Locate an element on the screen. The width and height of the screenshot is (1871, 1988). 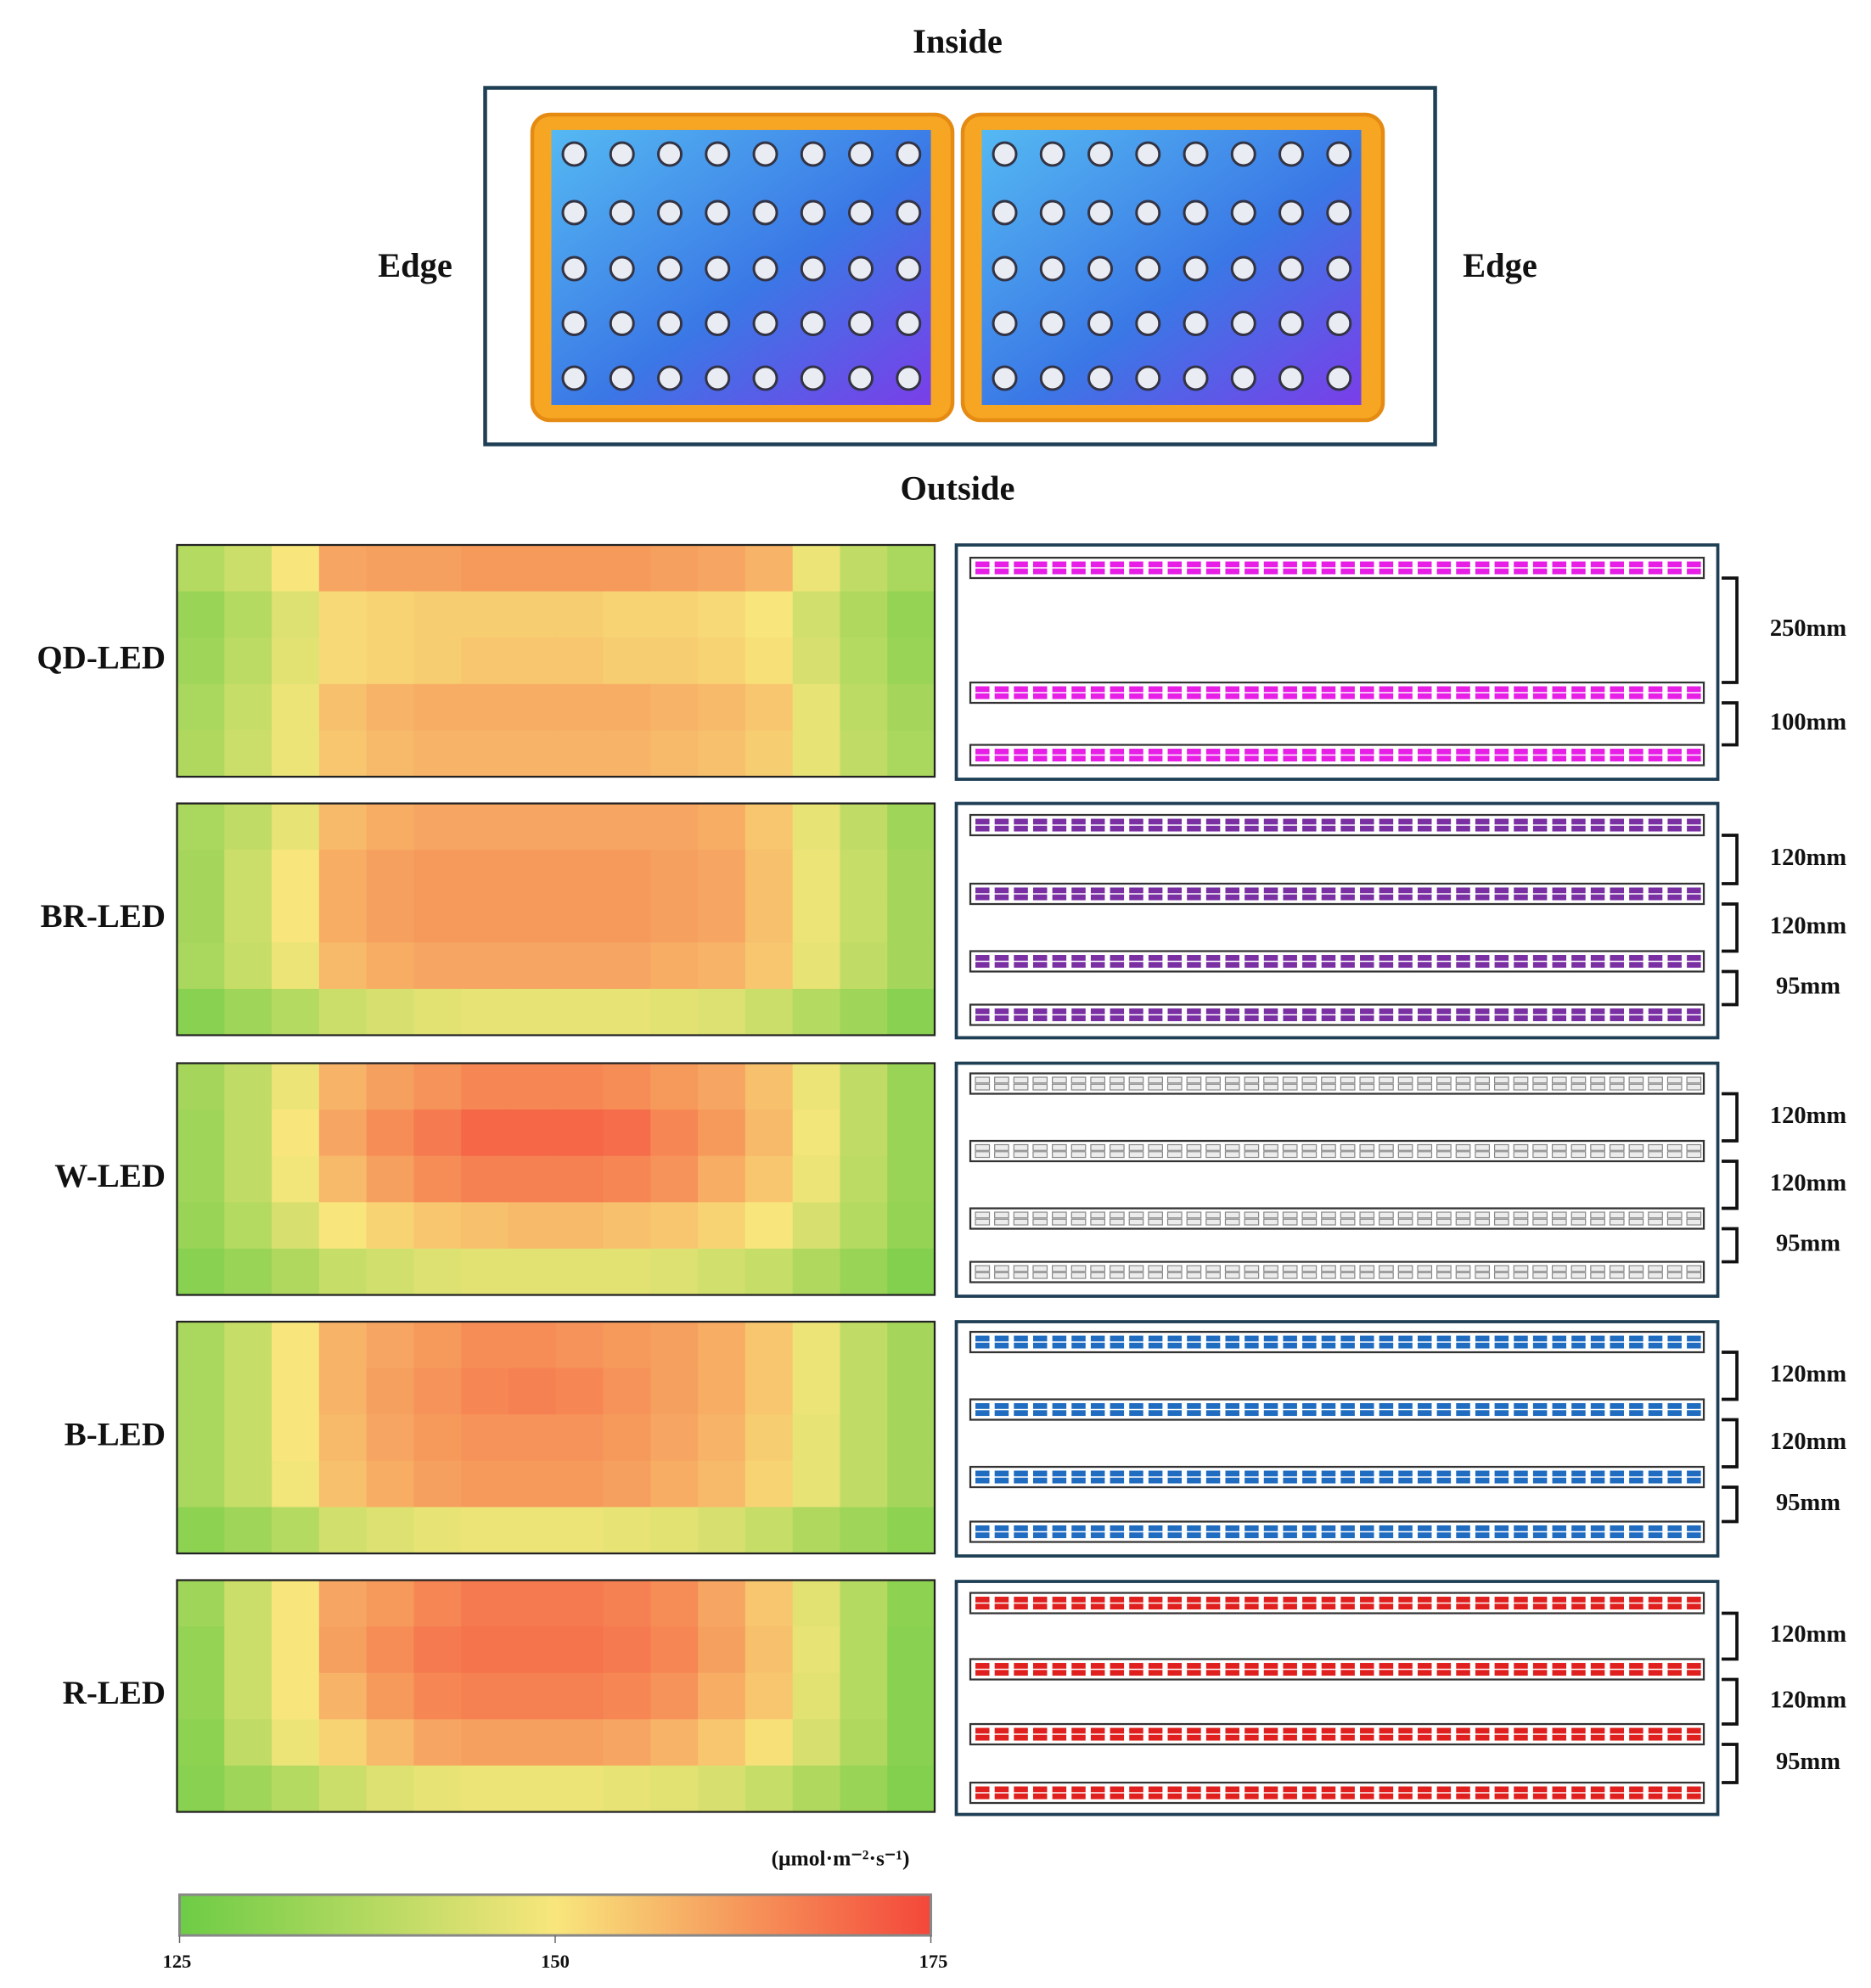
spacing-bracket is located at coordinates (1731, 1443).